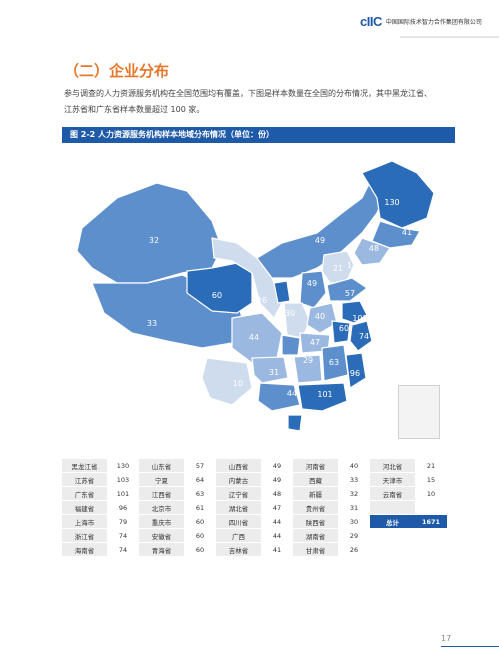 The width and height of the screenshot is (499, 665). Describe the element at coordinates (364, 336) in the screenshot. I see `map-label: 74` at that location.